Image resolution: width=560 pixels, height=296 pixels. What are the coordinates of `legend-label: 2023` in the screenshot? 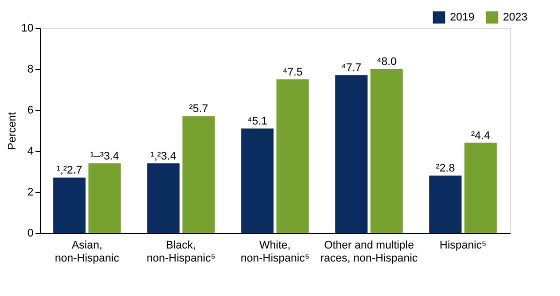 It's located at (515, 17).